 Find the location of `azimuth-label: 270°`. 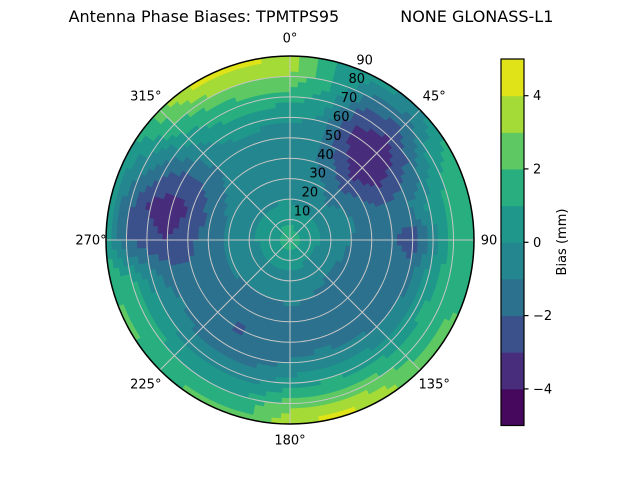

azimuth-label: 270° is located at coordinates (90, 241).